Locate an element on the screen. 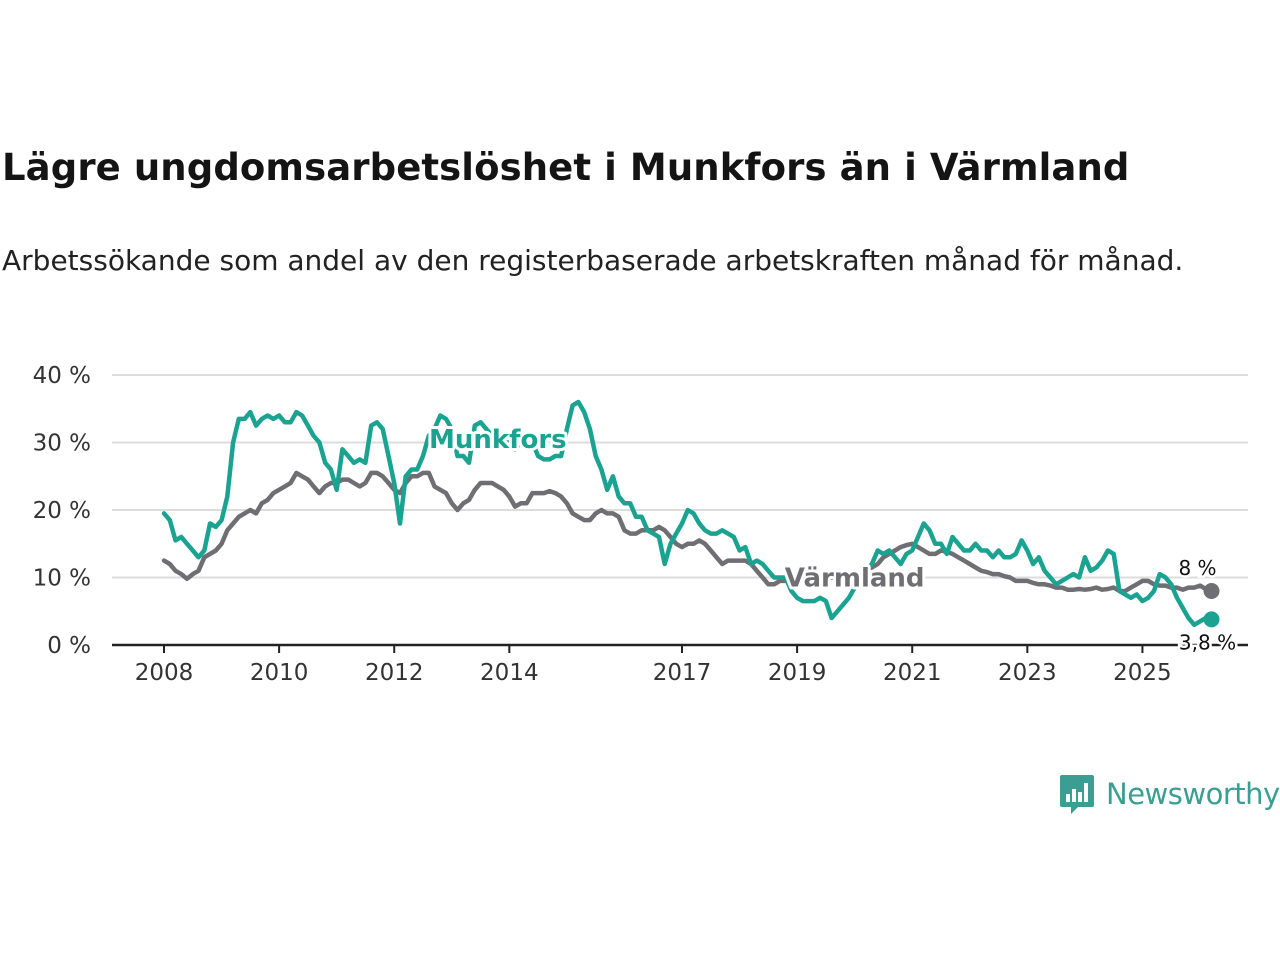 This screenshot has height=960, width=1280. x-axis: 2008 2010 2012 2014 2017 2019 2021 2023 2025 is located at coordinates (680, 664).